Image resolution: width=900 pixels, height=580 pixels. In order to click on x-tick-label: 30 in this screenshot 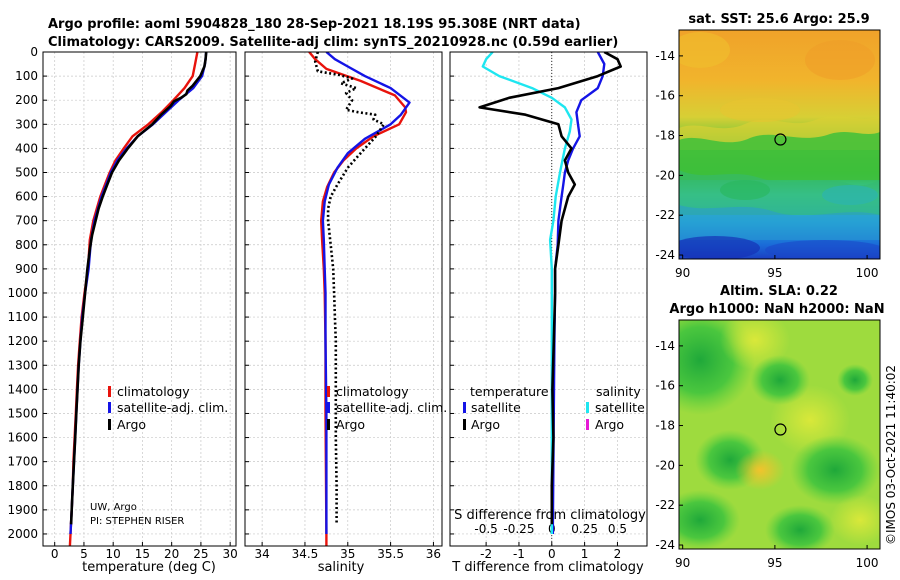, I will do `click(230, 554)`.